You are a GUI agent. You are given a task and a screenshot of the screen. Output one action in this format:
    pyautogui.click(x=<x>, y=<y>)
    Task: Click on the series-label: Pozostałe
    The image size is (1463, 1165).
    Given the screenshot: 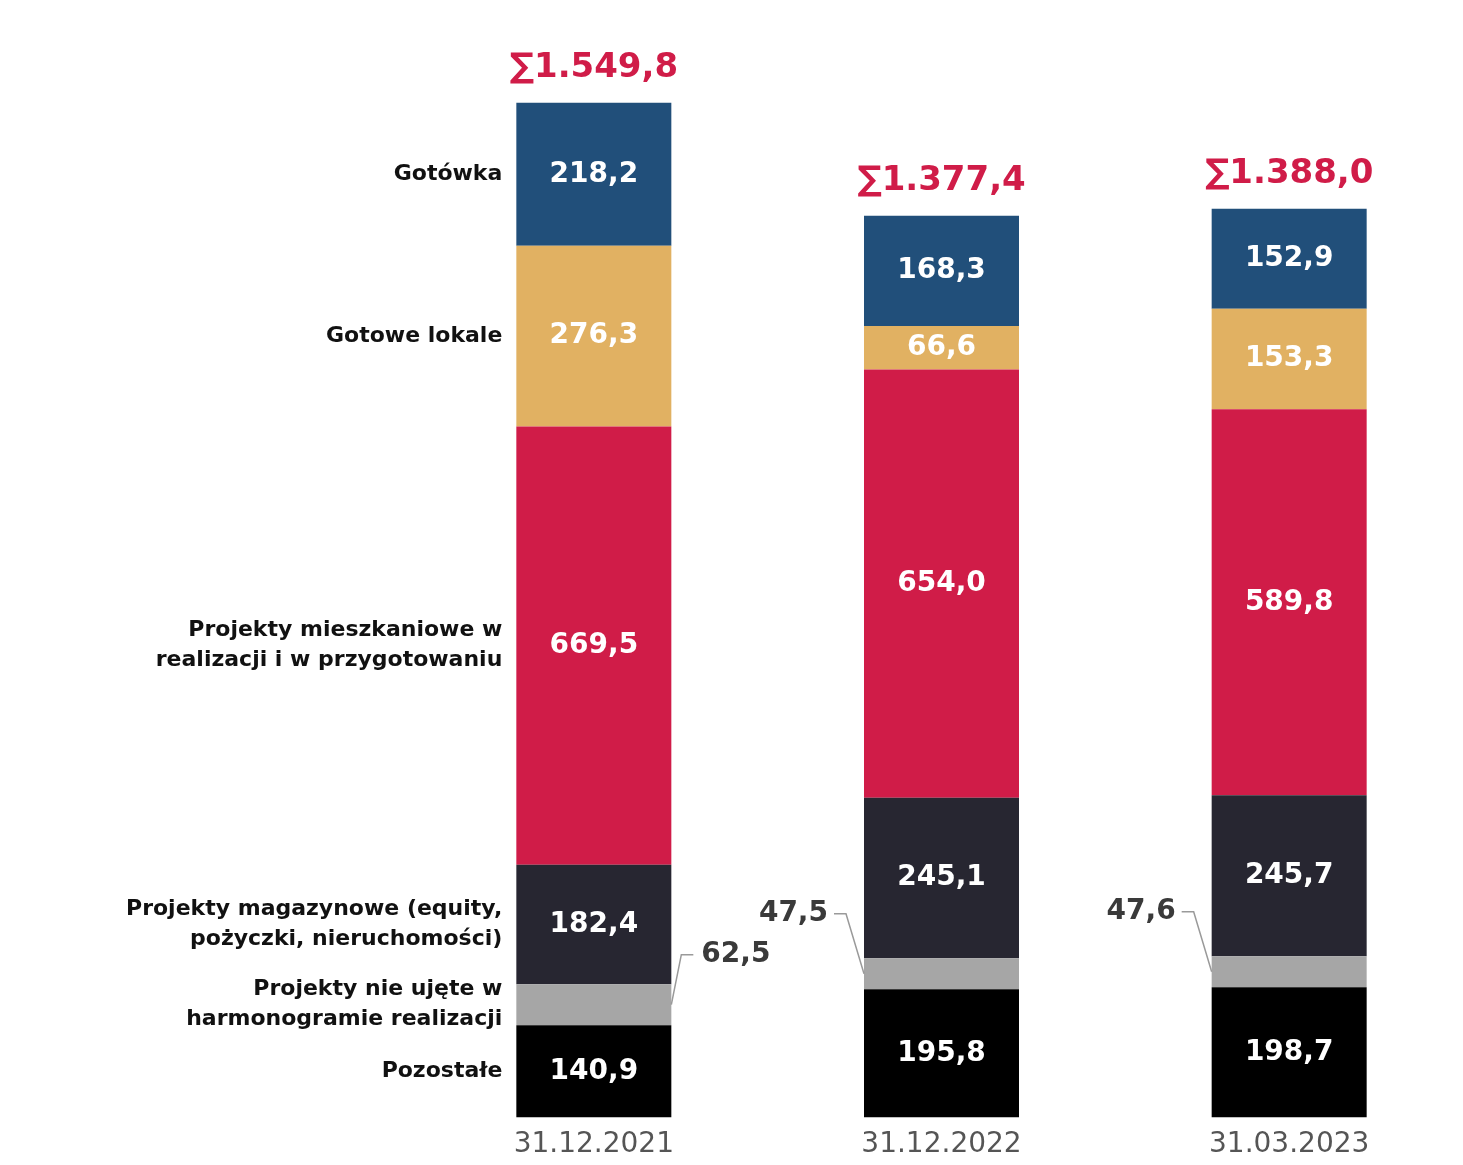 What is the action you would take?
    pyautogui.click(x=442, y=1069)
    